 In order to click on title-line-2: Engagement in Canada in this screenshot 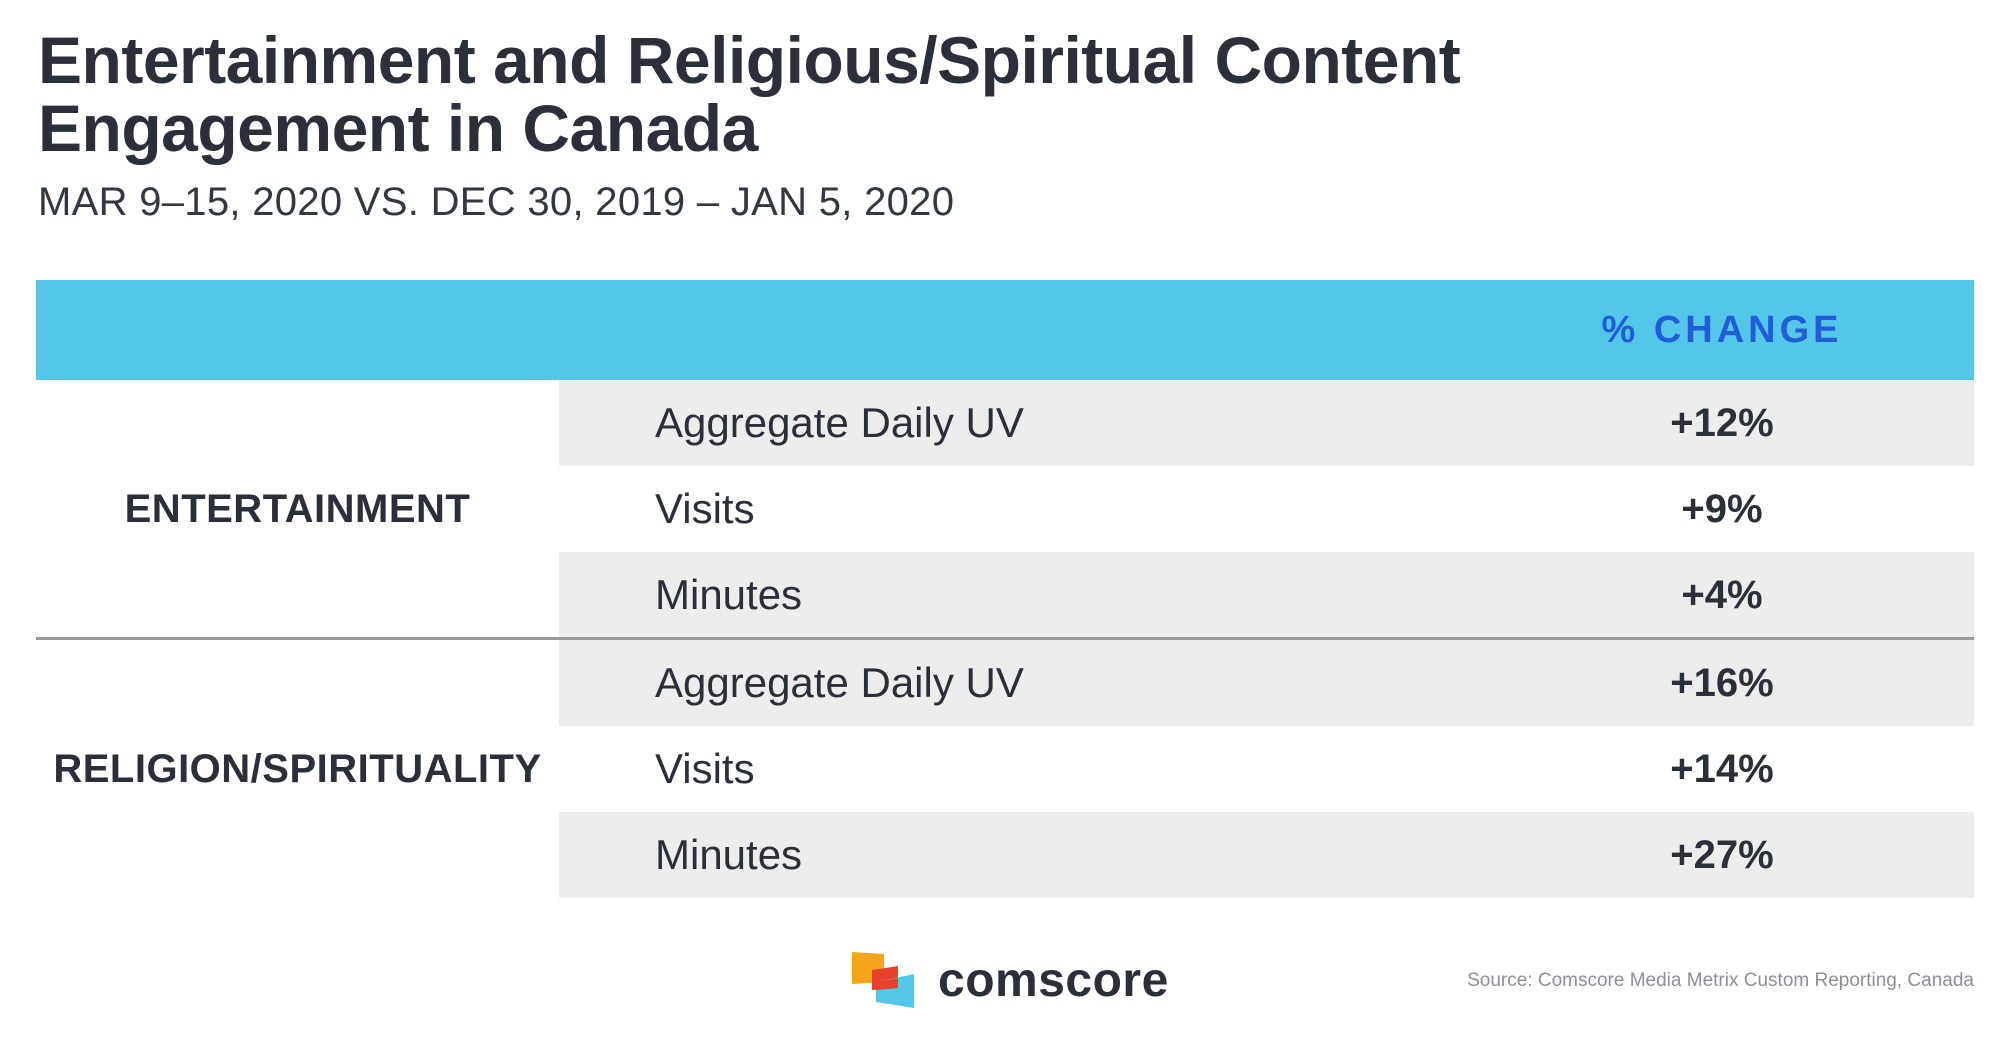, I will do `click(398, 128)`.